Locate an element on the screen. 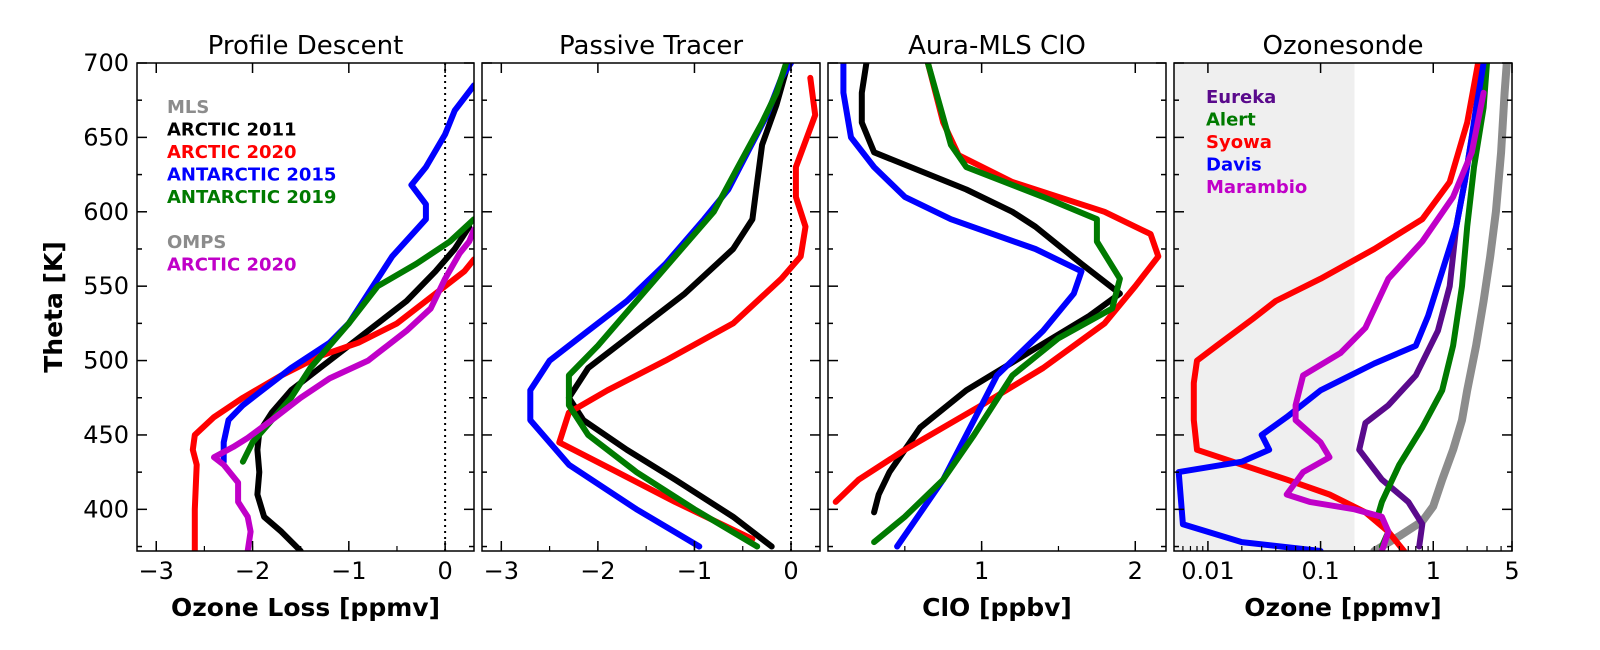 Image resolution: width=1600 pixels, height=650 pixels. legend-entry: ANTARCTIC 2015 is located at coordinates (251, 175).